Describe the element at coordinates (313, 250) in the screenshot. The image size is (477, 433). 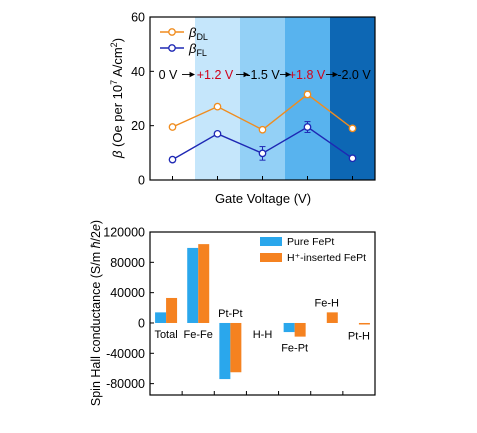
I see `bottom-legend: Pure FePt H⁺-inserted FePt` at that location.